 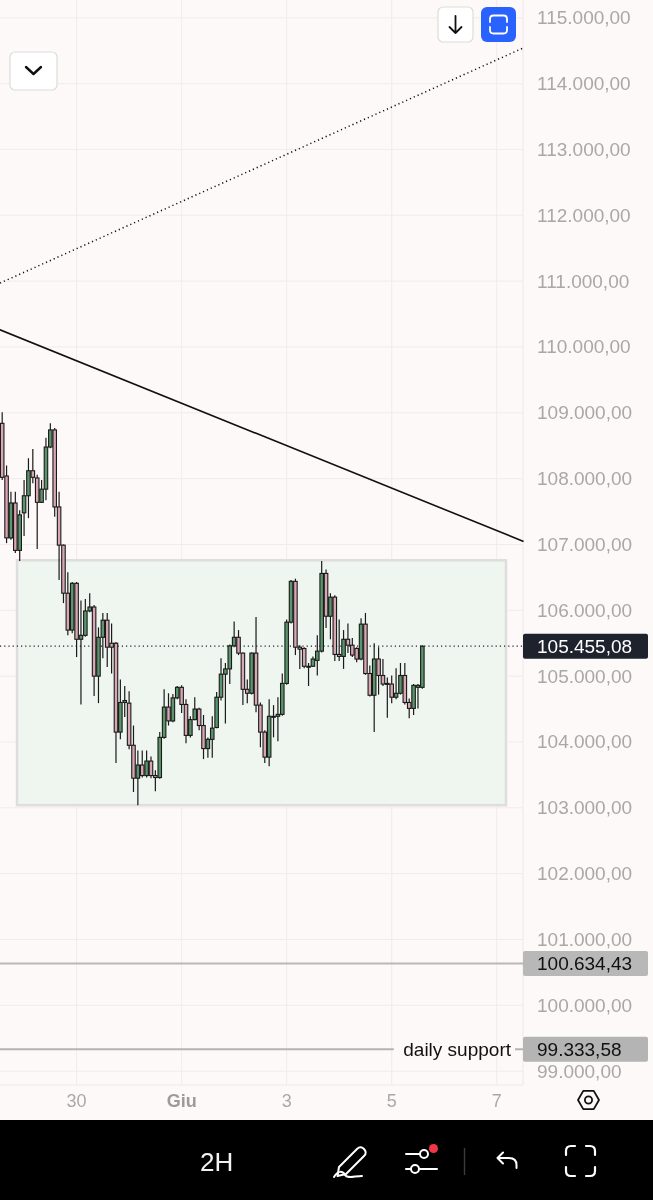 What do you see at coordinates (585, 808) in the screenshot?
I see `y-tick-label: 103.000,00` at bounding box center [585, 808].